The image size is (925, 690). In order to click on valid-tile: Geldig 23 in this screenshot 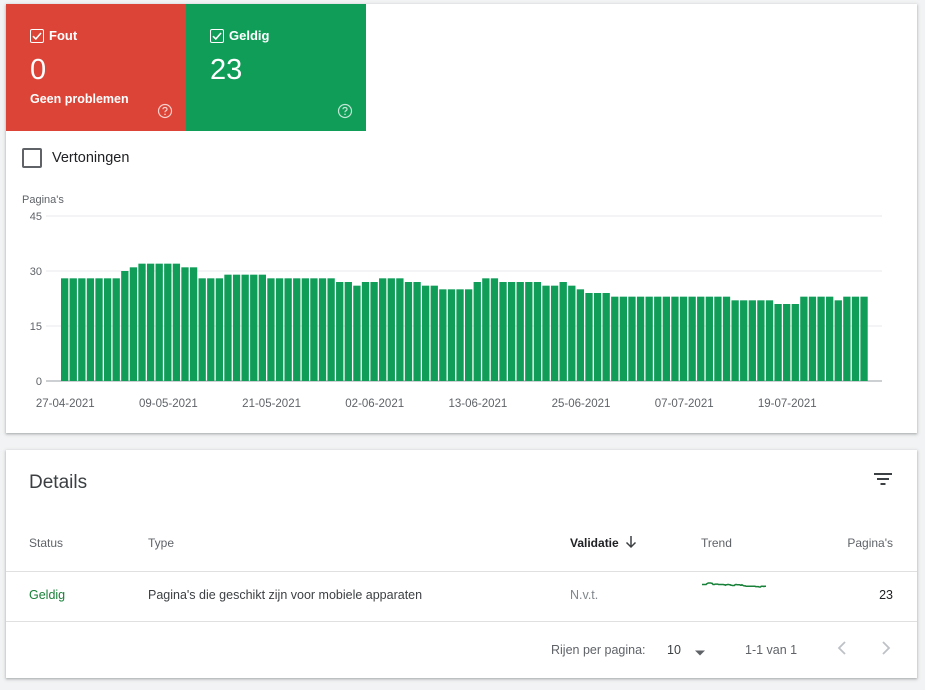, I will do `click(276, 67)`.